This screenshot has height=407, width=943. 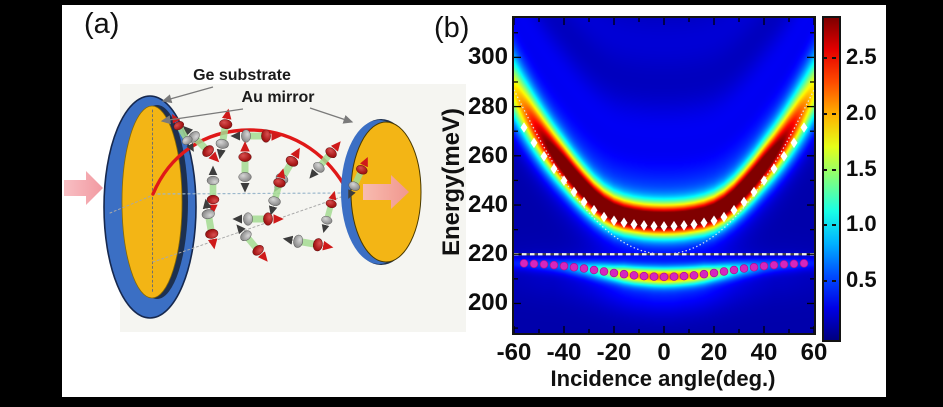 What do you see at coordinates (614, 352) in the screenshot?
I see `x-tick-label: -20` at bounding box center [614, 352].